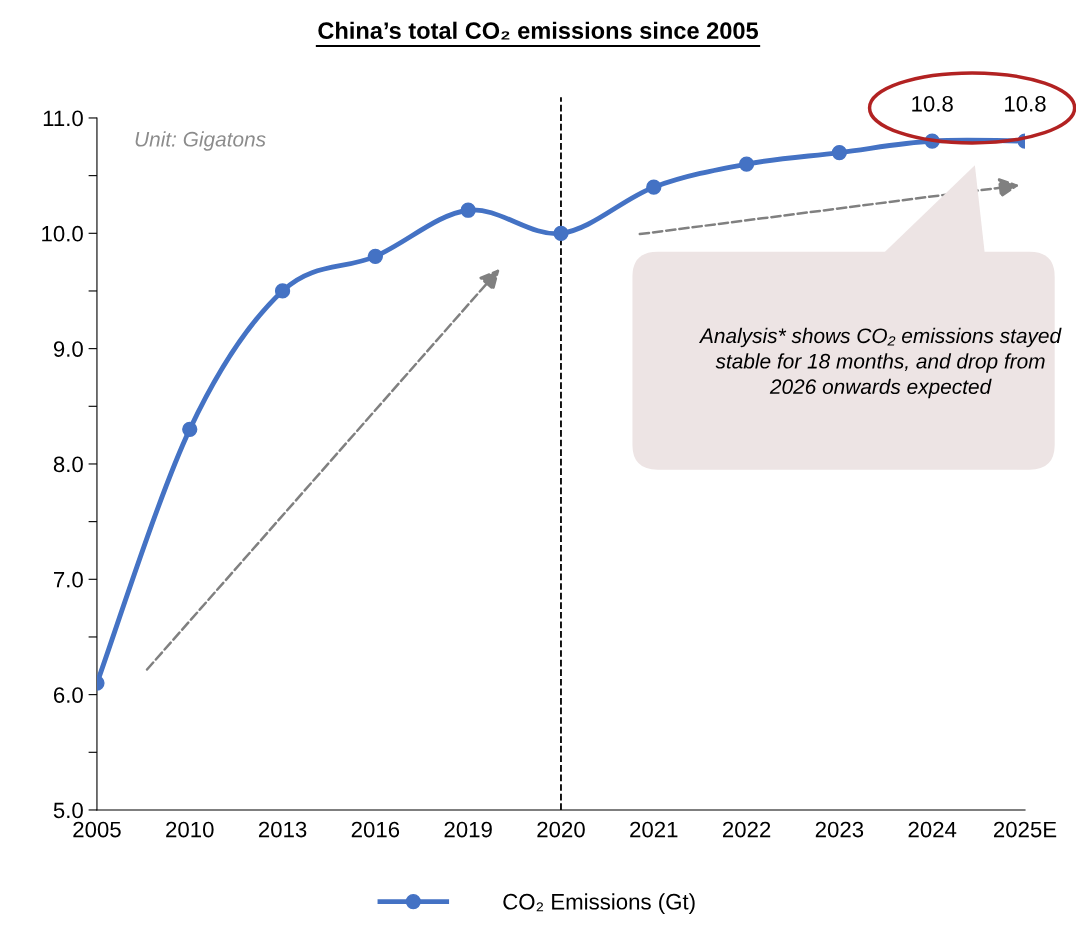 This screenshot has height=934, width=1076. Describe the element at coordinates (880, 363) in the screenshot. I see `annotation: Analysis* shows CO₂ emissions stayed stable for 18 months, and drop from 2026 onwards expected` at that location.